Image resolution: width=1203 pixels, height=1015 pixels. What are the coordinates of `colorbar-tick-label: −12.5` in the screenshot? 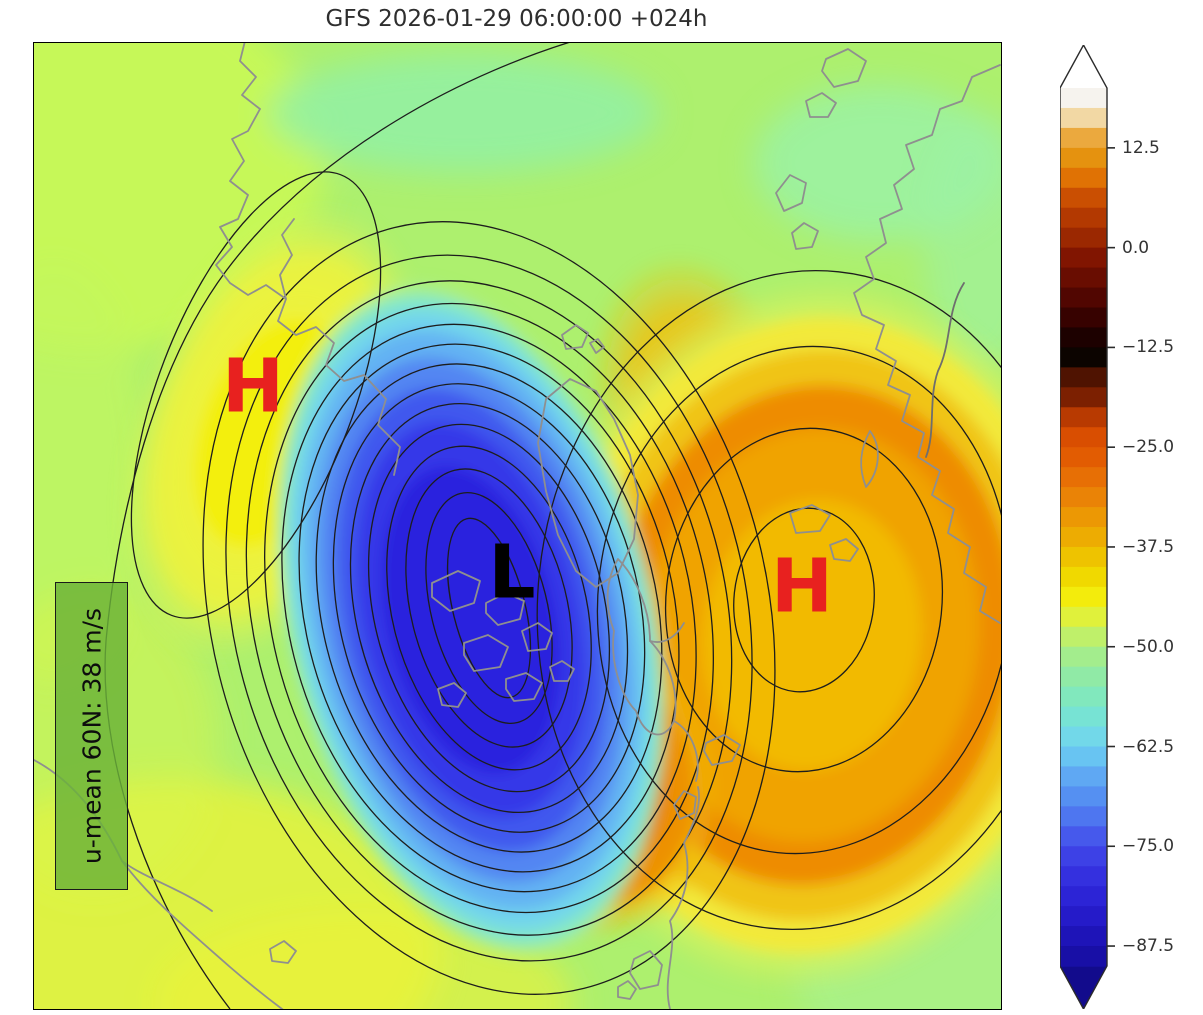 It's located at (1148, 347).